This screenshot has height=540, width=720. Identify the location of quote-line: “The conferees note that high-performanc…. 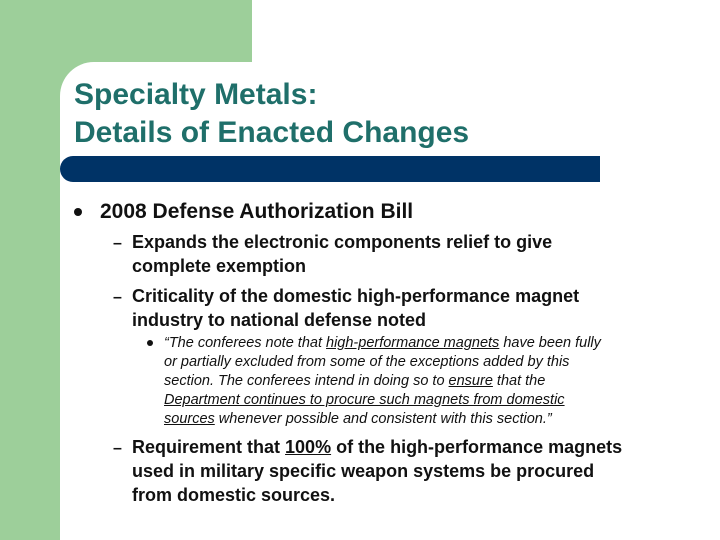
(429, 343).